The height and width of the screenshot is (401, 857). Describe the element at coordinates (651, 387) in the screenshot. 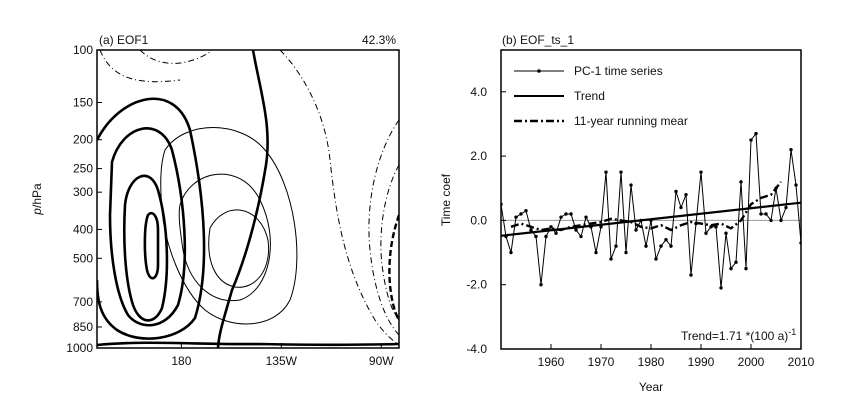

I see `panel-b-xlabel: Year` at that location.